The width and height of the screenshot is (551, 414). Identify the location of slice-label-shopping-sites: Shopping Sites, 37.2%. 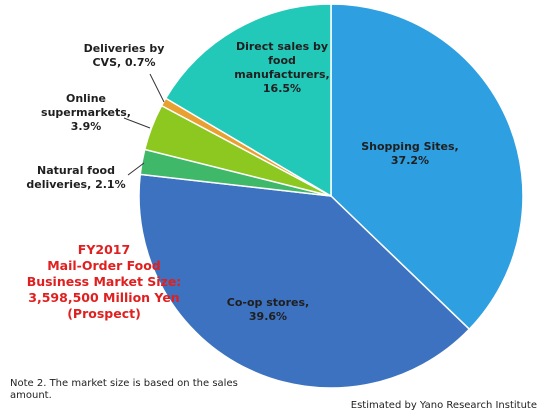
(410, 153).